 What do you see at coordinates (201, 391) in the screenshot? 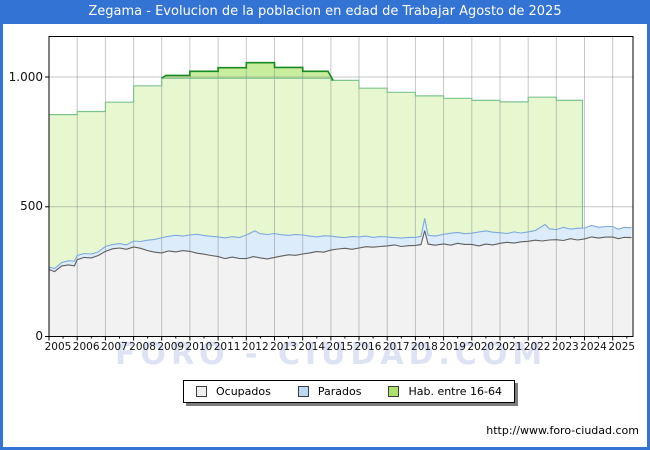
I see `ocupados-swatch-icon` at bounding box center [201, 391].